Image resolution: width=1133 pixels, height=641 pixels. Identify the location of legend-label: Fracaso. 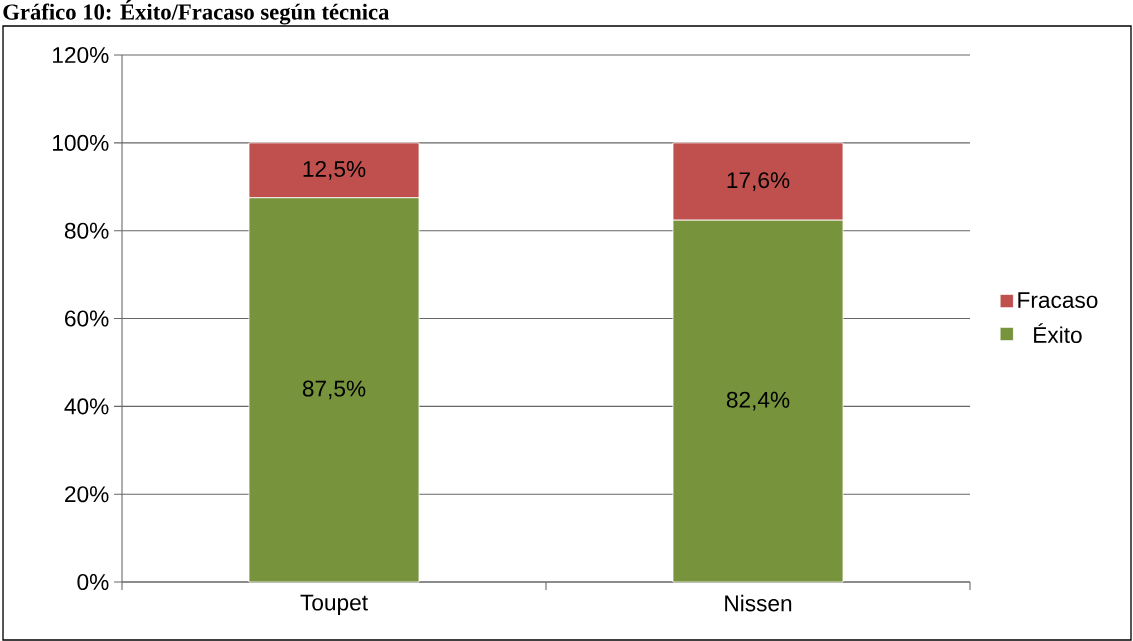
(1058, 300).